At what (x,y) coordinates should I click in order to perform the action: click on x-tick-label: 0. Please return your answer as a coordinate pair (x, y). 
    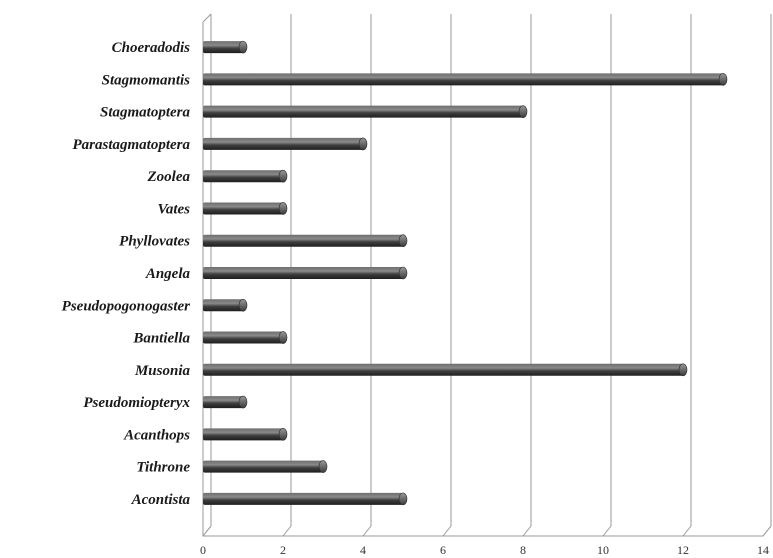
    Looking at the image, I should click on (203, 550).